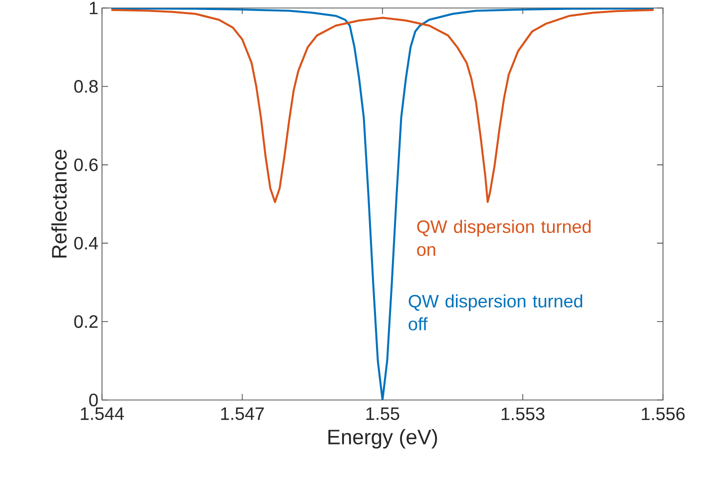 The image size is (701, 490). I want to click on x-tick-label: 1.547, so click(242, 414).